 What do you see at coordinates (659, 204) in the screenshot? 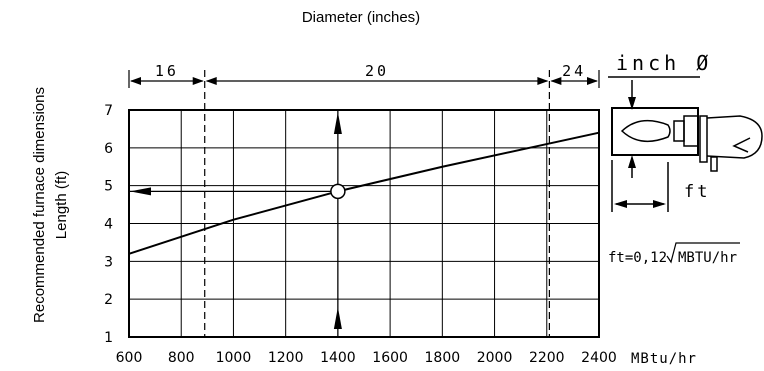
I see `length-arrow-right` at bounding box center [659, 204].